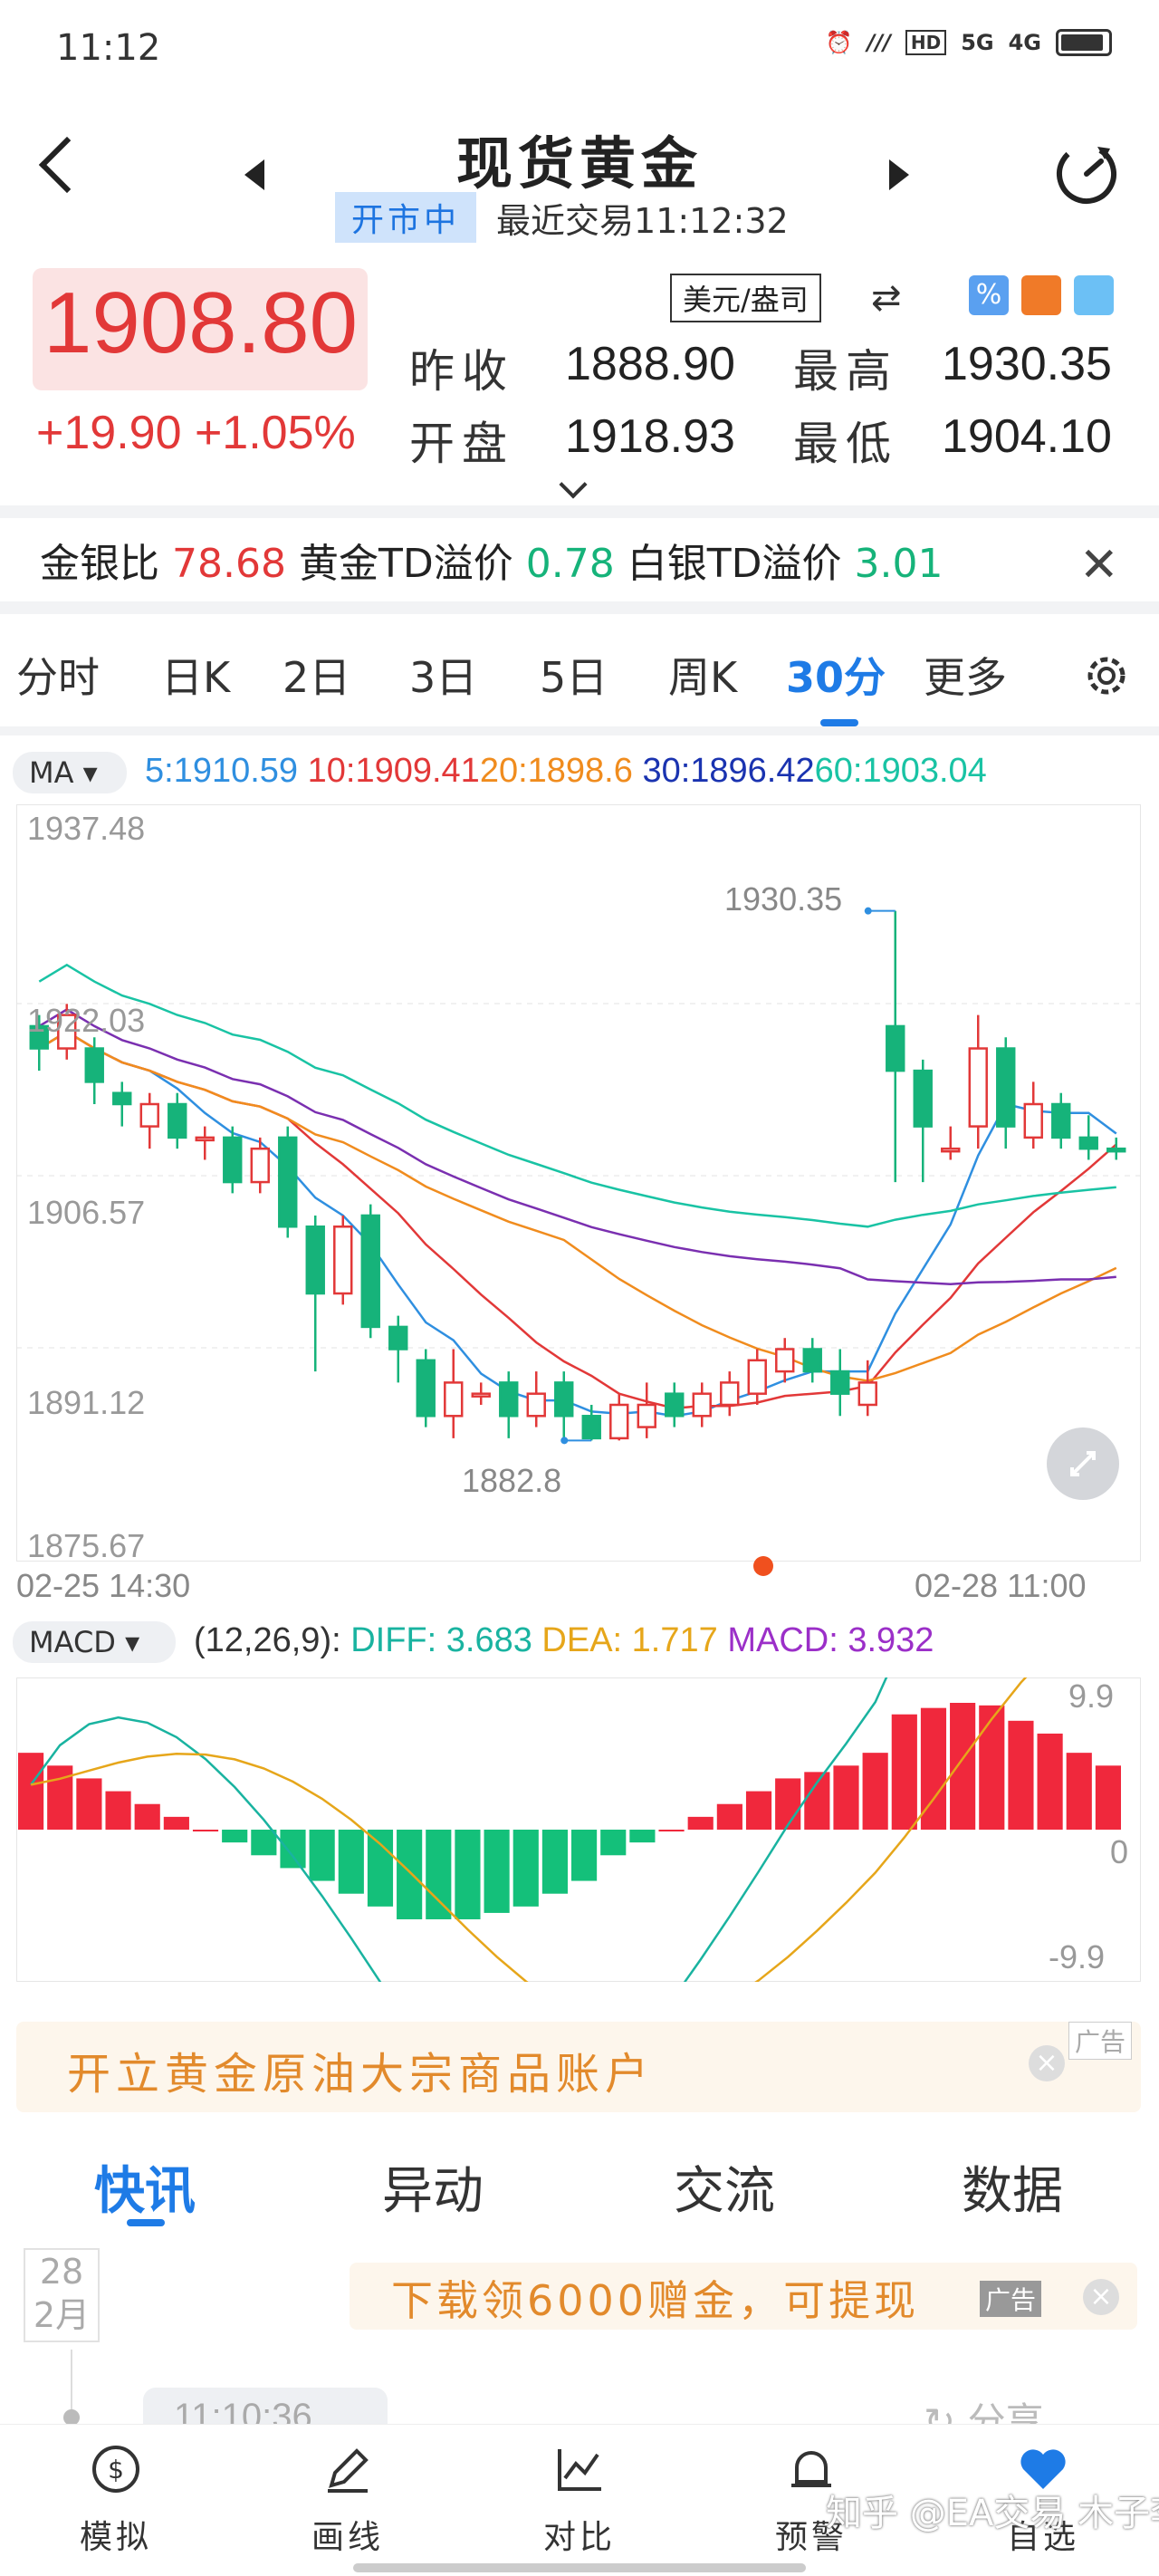  Describe the element at coordinates (86, 828) in the screenshot. I see `y-tick-label: 1937.48` at that location.